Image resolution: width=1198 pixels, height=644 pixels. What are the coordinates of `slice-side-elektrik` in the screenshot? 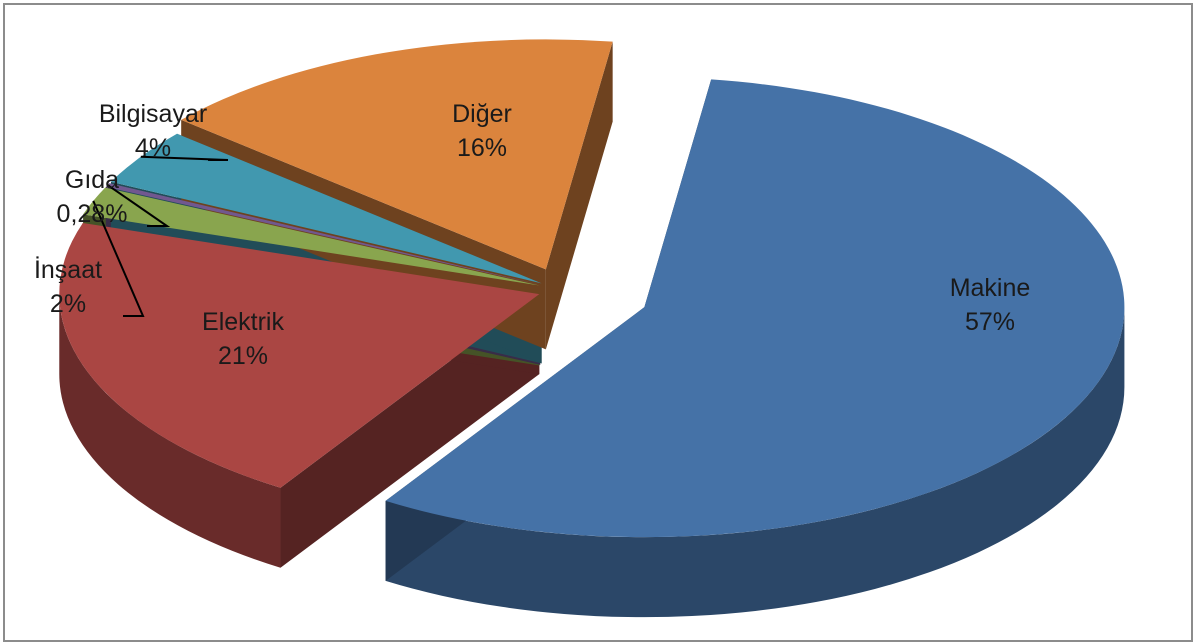 It's located at (170, 431).